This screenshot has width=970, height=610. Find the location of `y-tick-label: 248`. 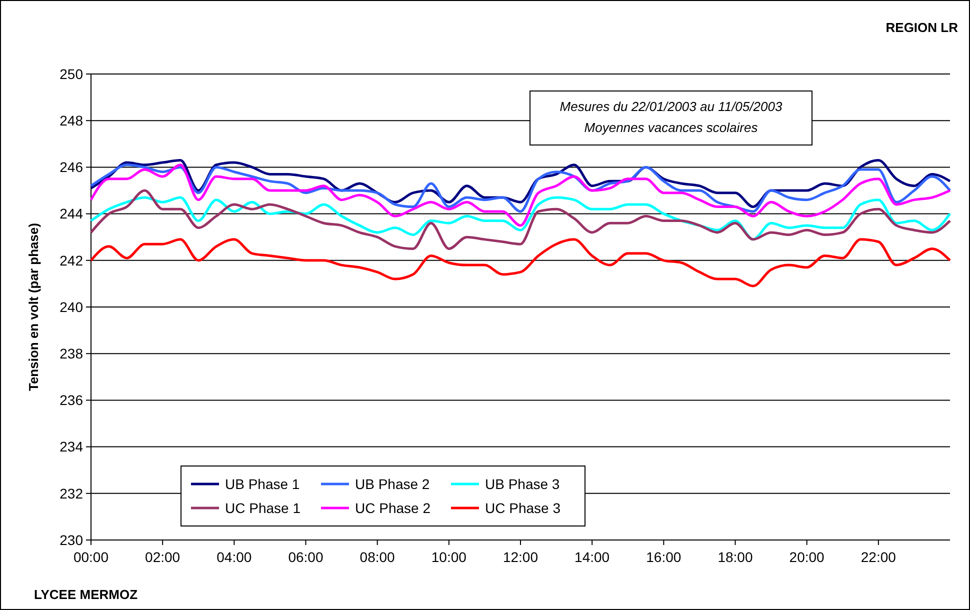

y-tick-label: 248 is located at coordinates (72, 120).